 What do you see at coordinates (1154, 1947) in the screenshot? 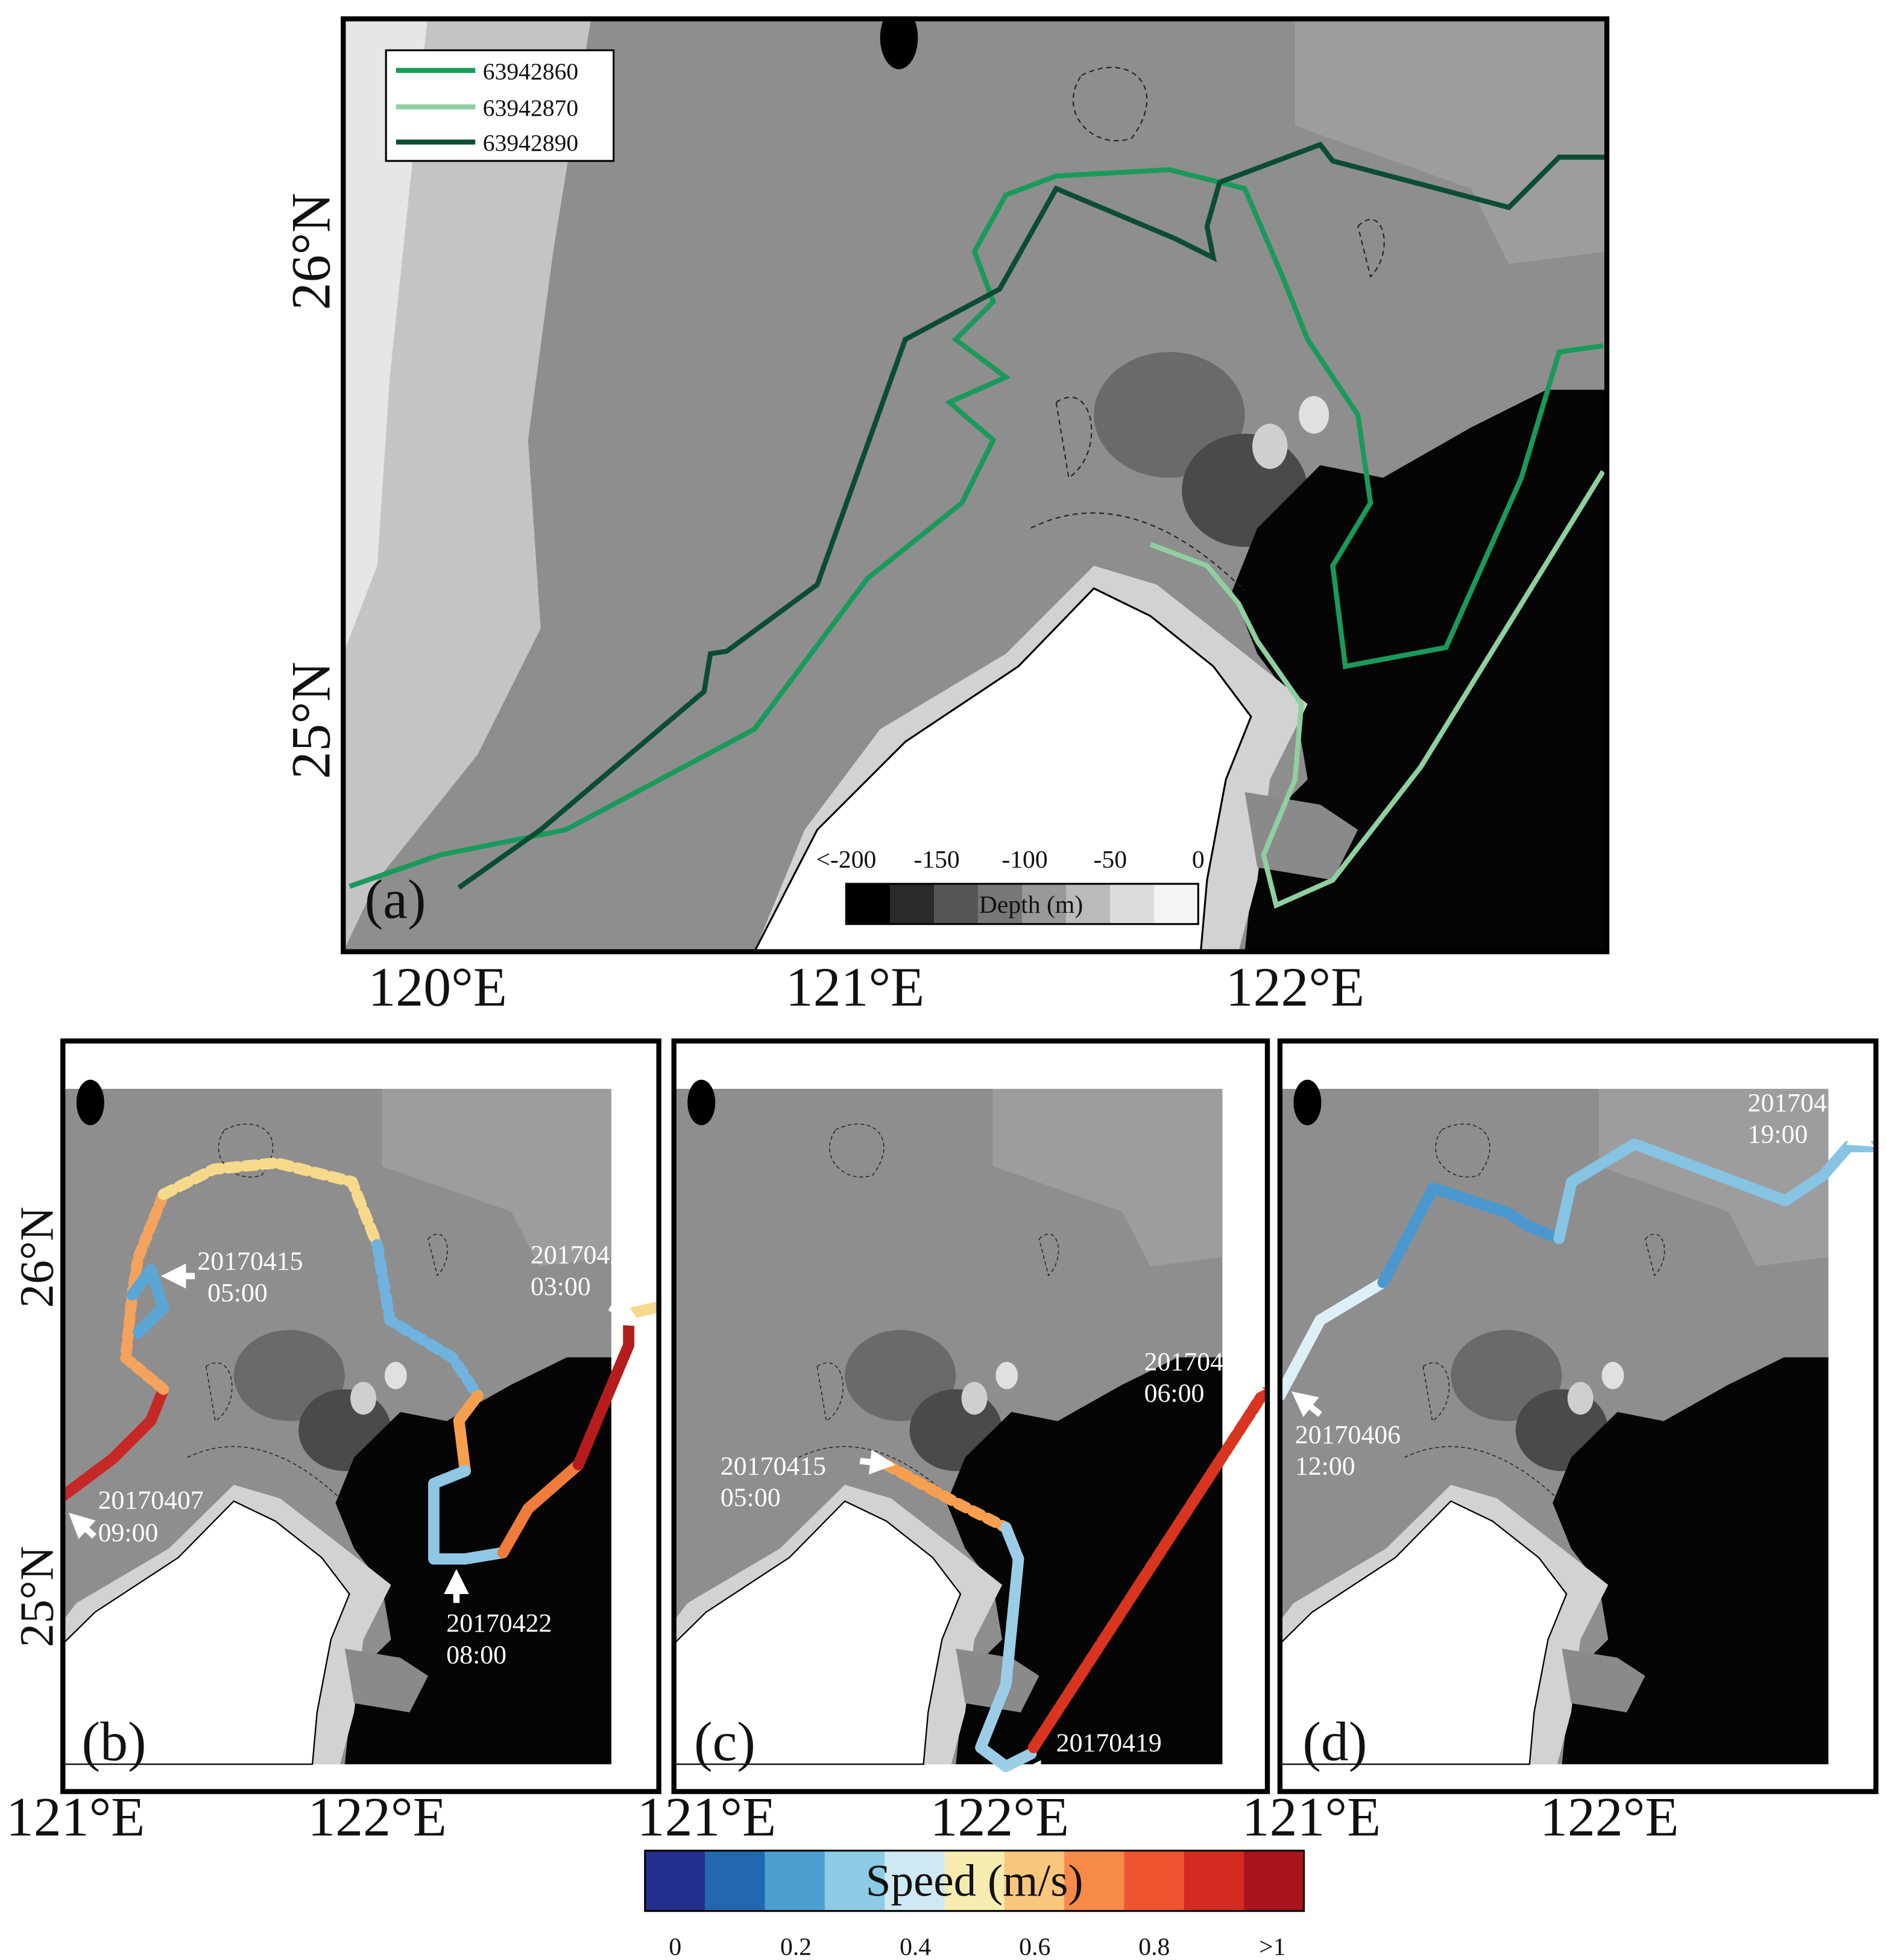
I see `colorbar-label: 0.8` at bounding box center [1154, 1947].